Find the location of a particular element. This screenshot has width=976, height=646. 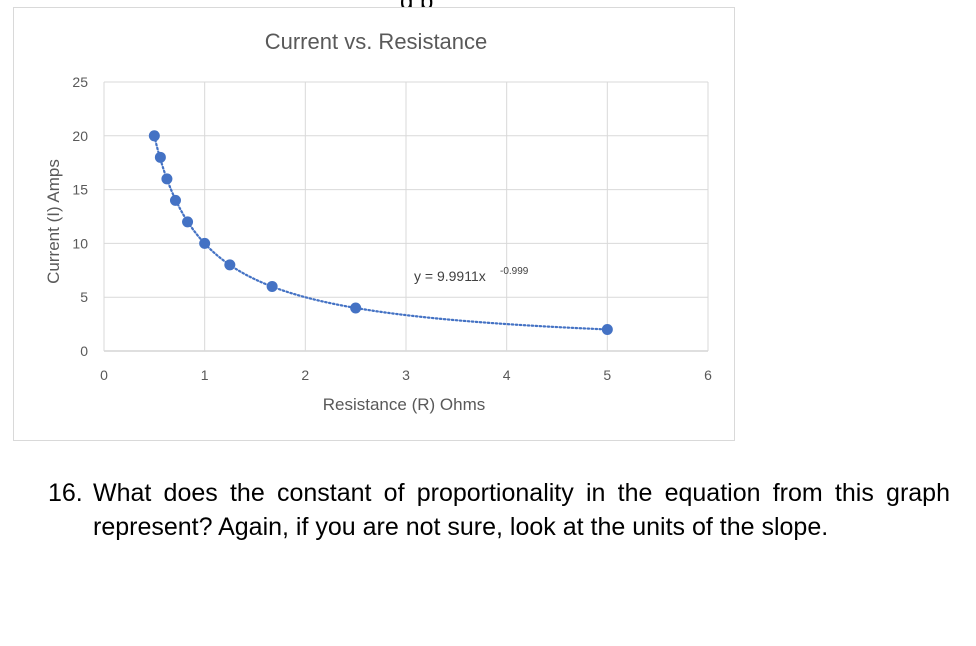

x-tick-label: 1 is located at coordinates (205, 375).